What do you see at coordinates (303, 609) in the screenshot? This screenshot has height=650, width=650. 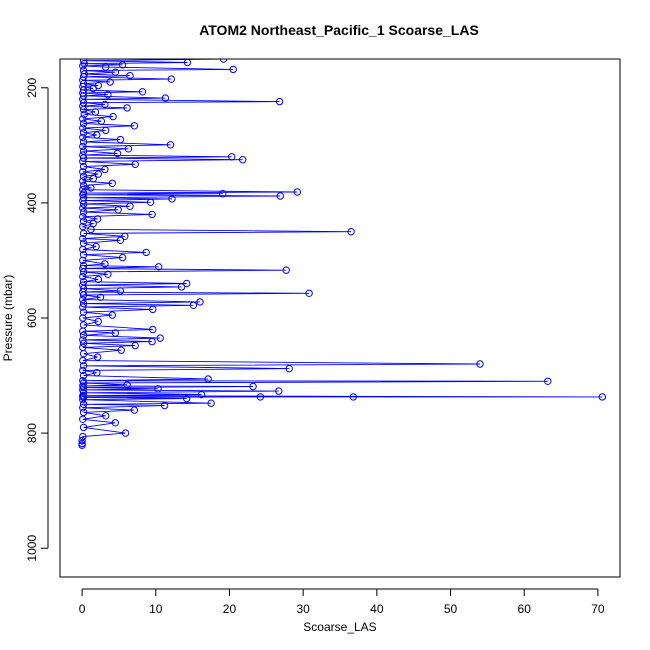 I see `x-tick-label: 30` at bounding box center [303, 609].